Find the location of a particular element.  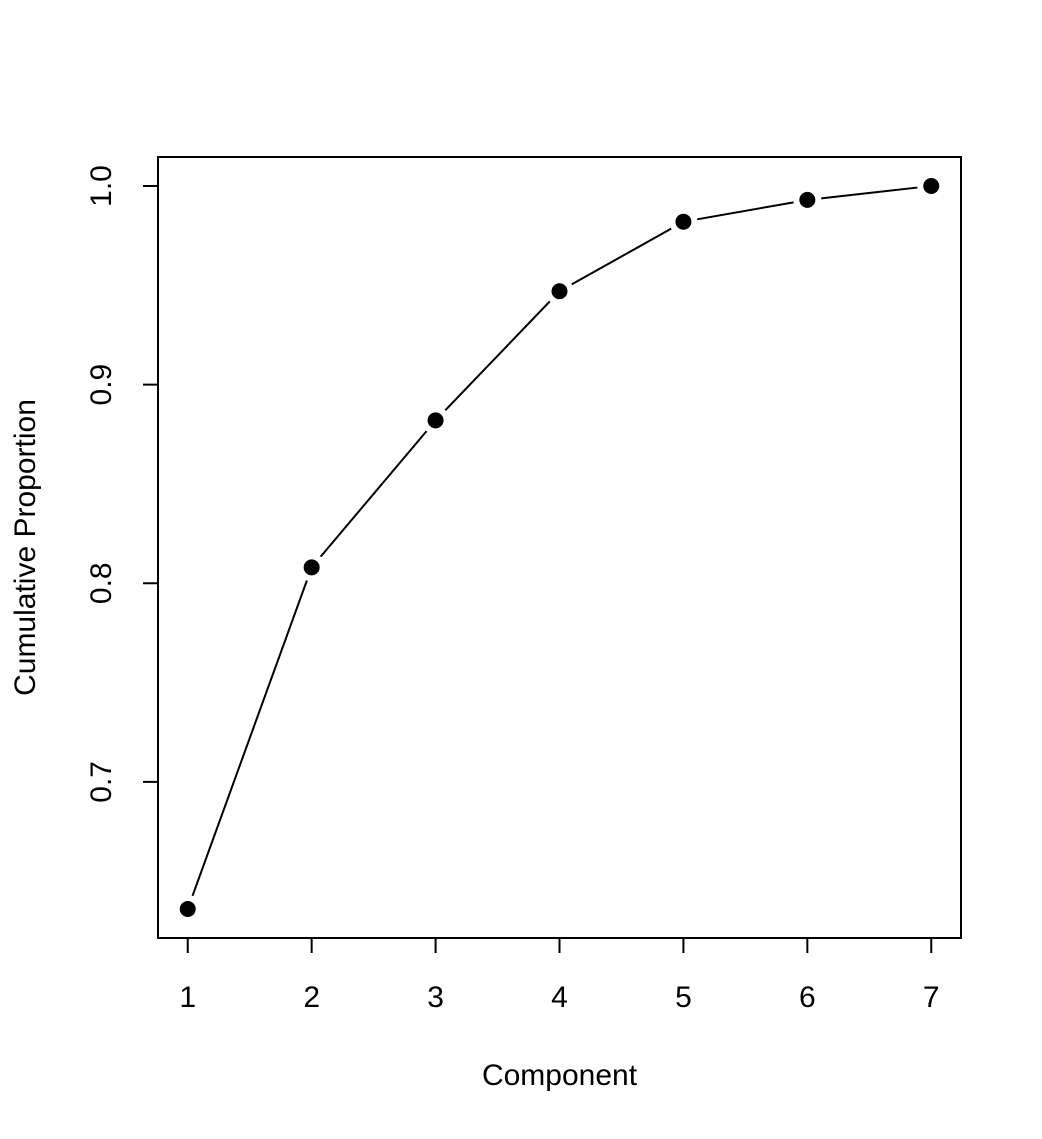

y-axis-title: Cumulative Proportion is located at coordinates (25, 547).